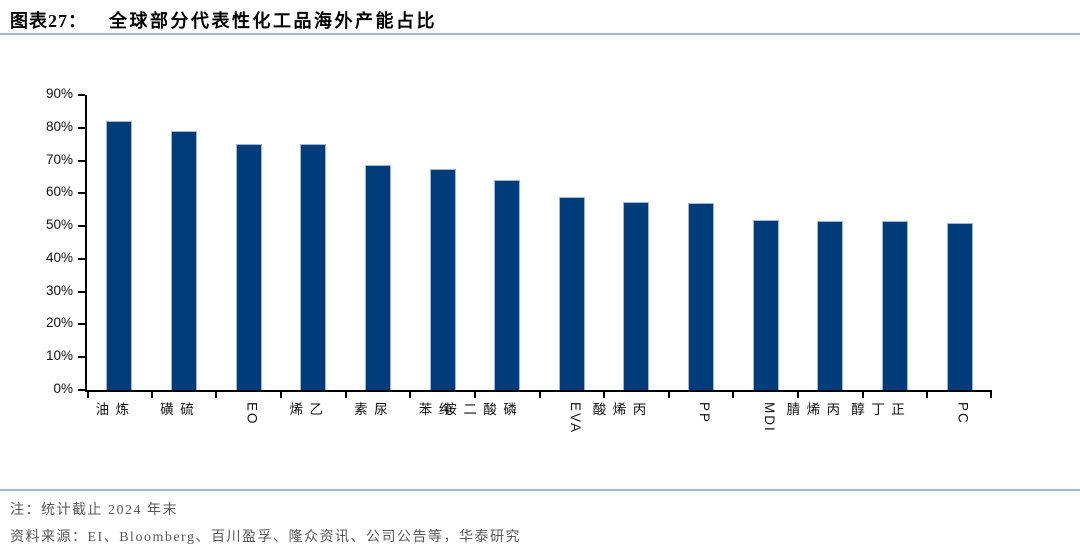  Describe the element at coordinates (59, 257) in the screenshot. I see `y-axis-tick-label: 40%` at that location.